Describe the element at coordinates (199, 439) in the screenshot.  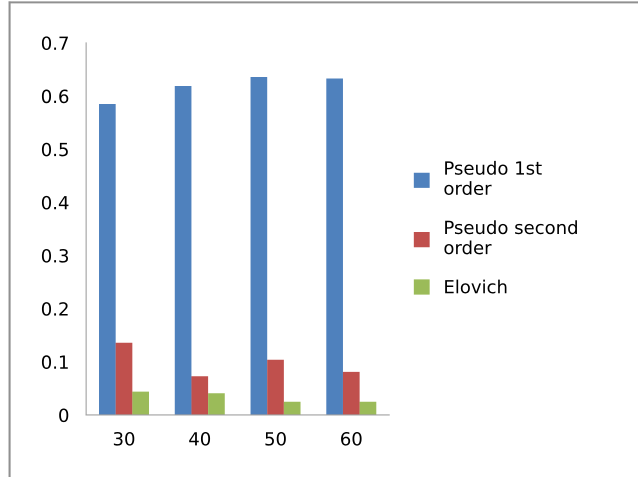
I see `x-tick-label: 40` at that location.